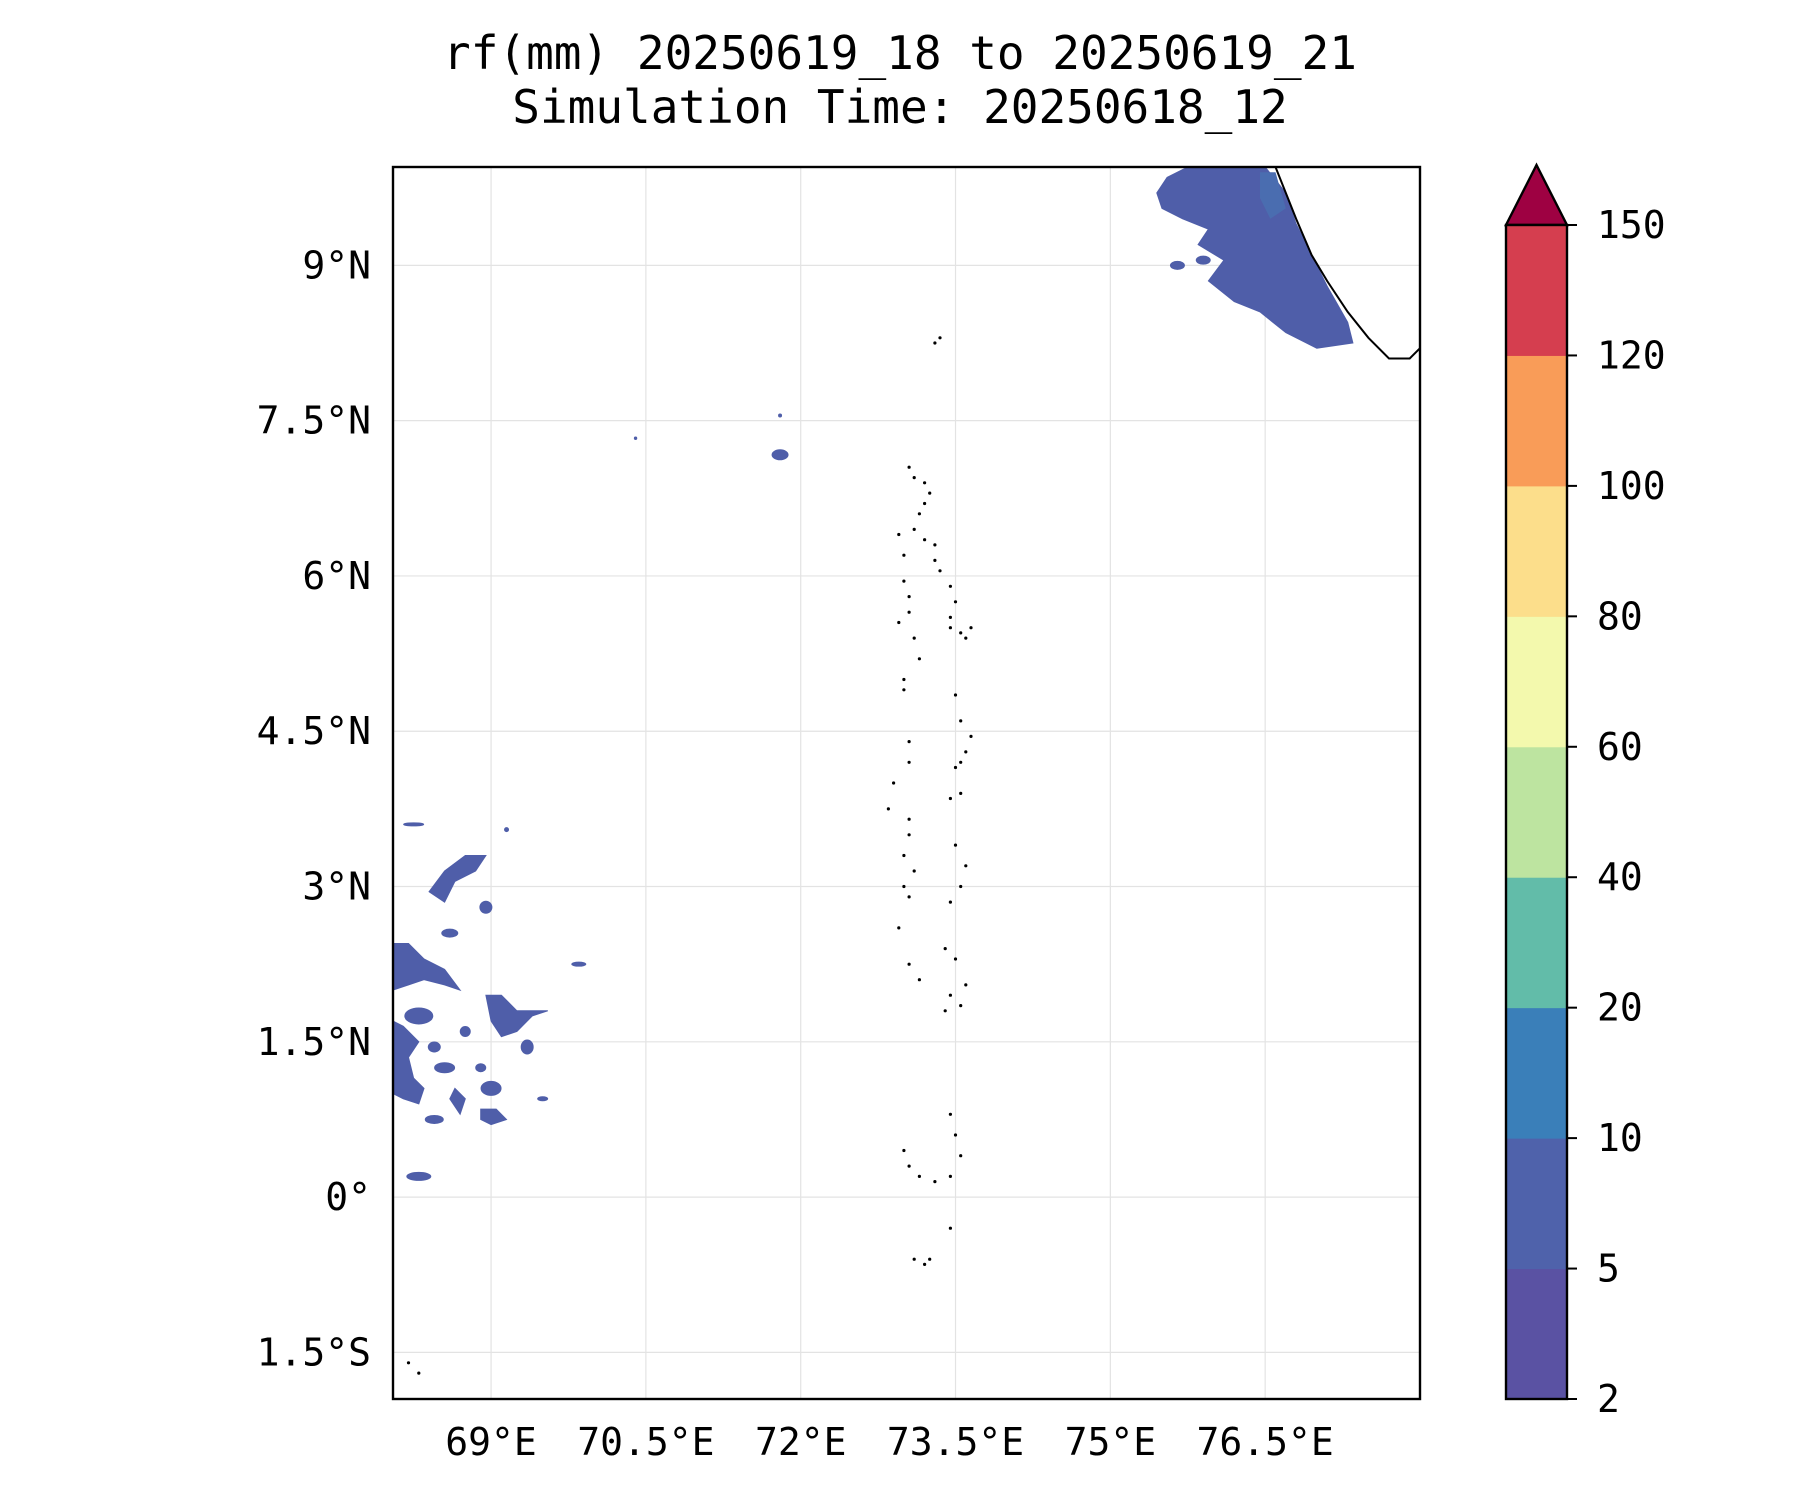 The height and width of the screenshot is (1500, 1800). I want to click on map-title-line1: rf(mm) 20250619_18 to 20250619_21, so click(900, 53).